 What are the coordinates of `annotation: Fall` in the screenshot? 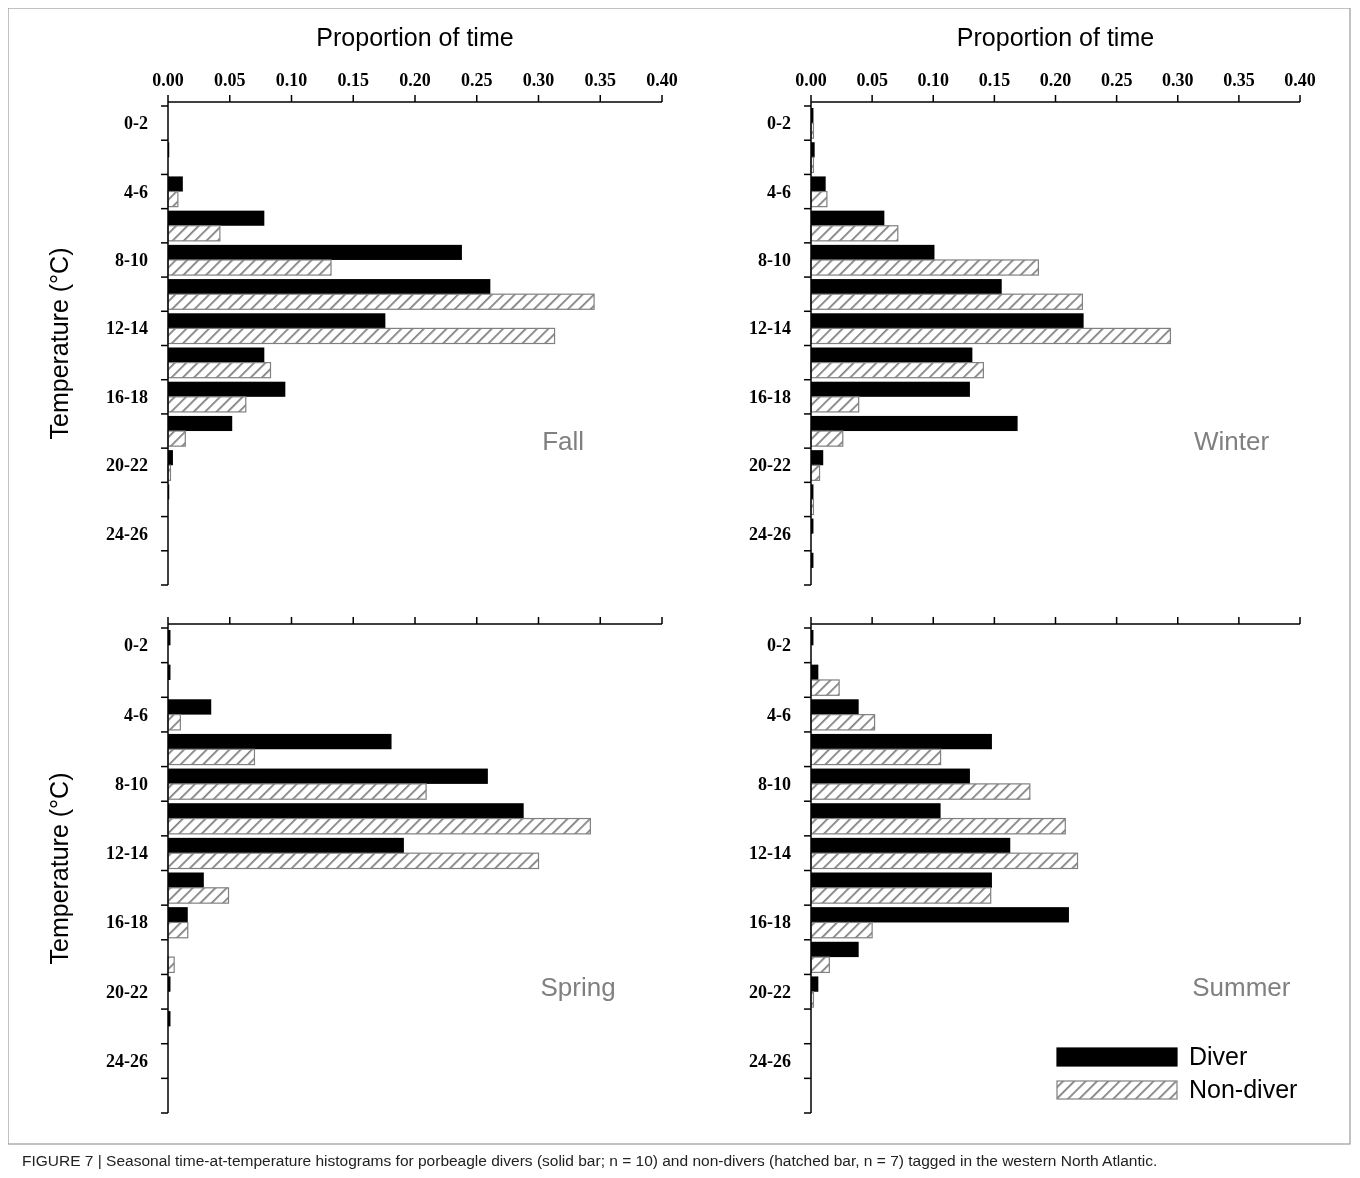 It's located at (563, 441).